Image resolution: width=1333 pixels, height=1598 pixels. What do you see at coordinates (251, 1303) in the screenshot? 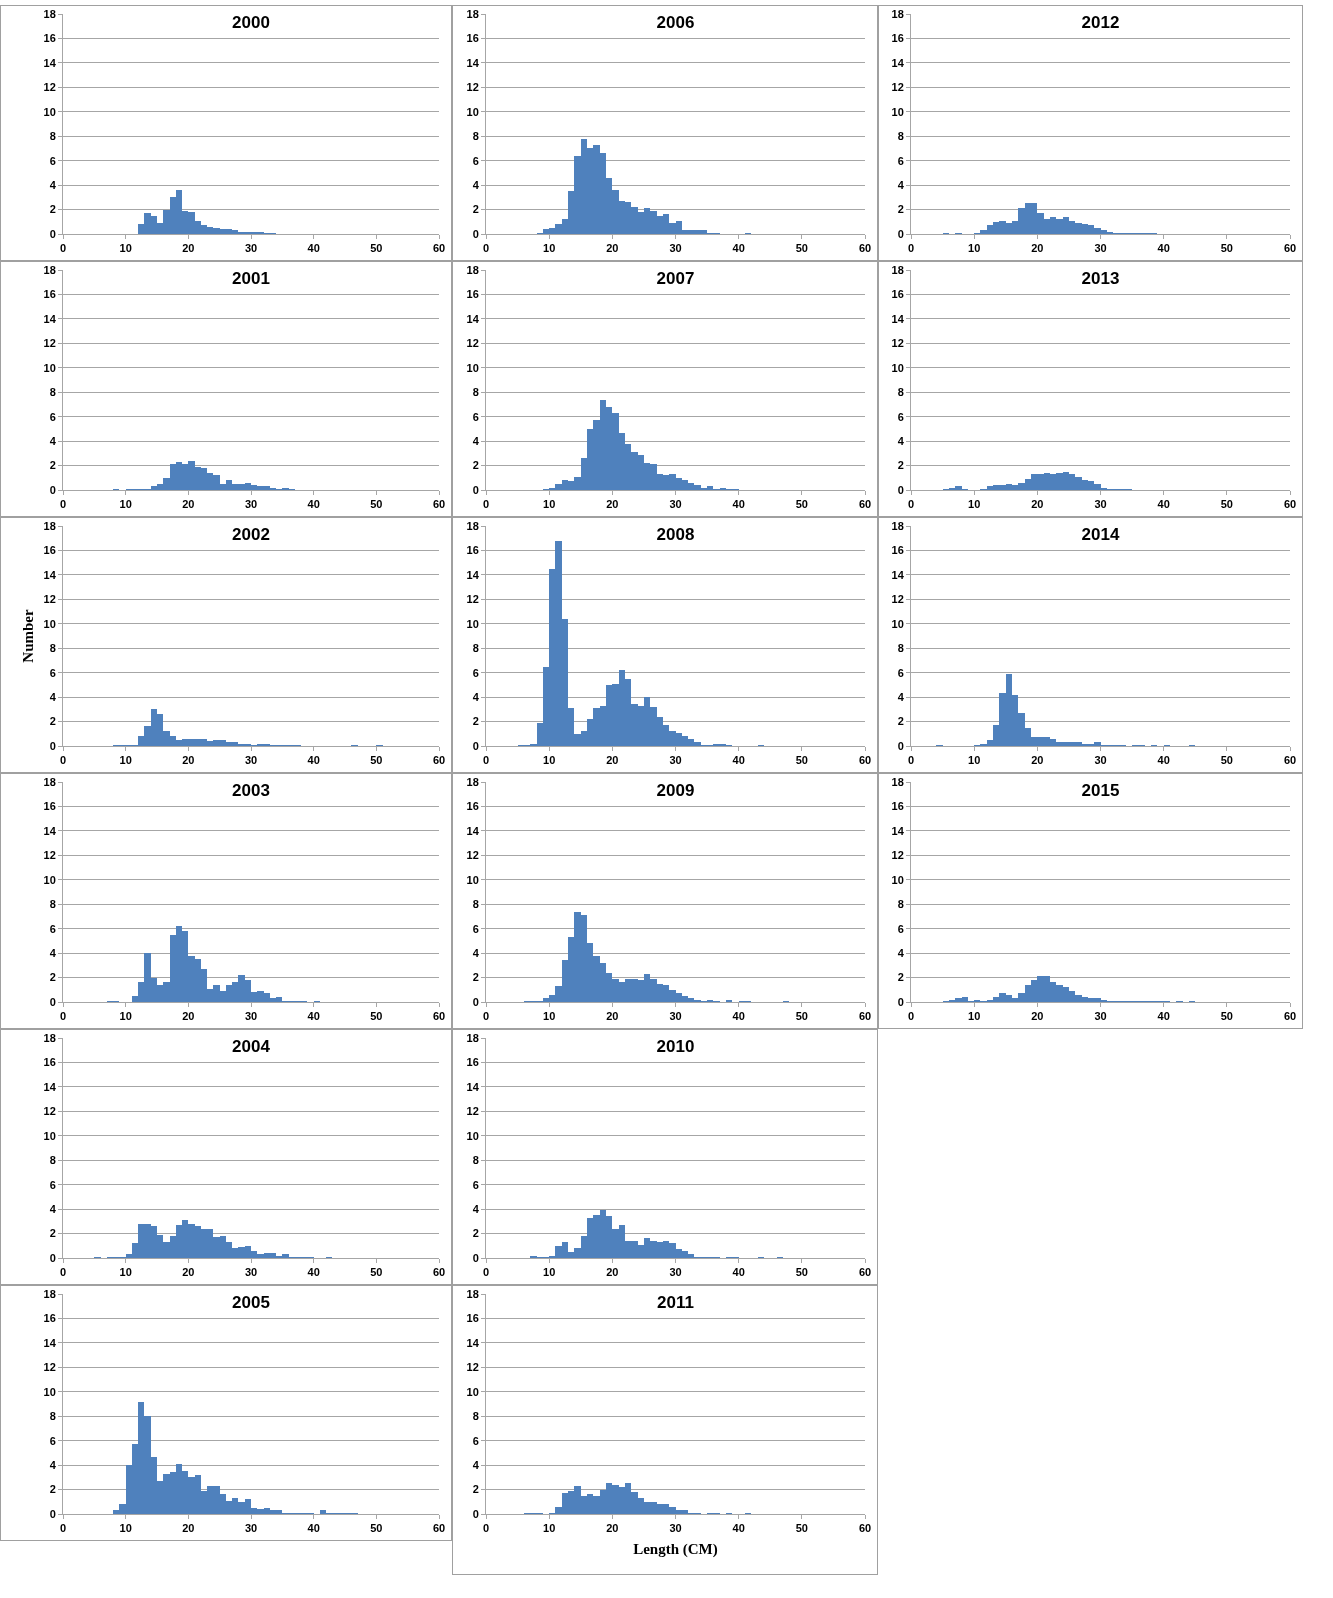
I see `chart-title: 2005` at bounding box center [251, 1303].